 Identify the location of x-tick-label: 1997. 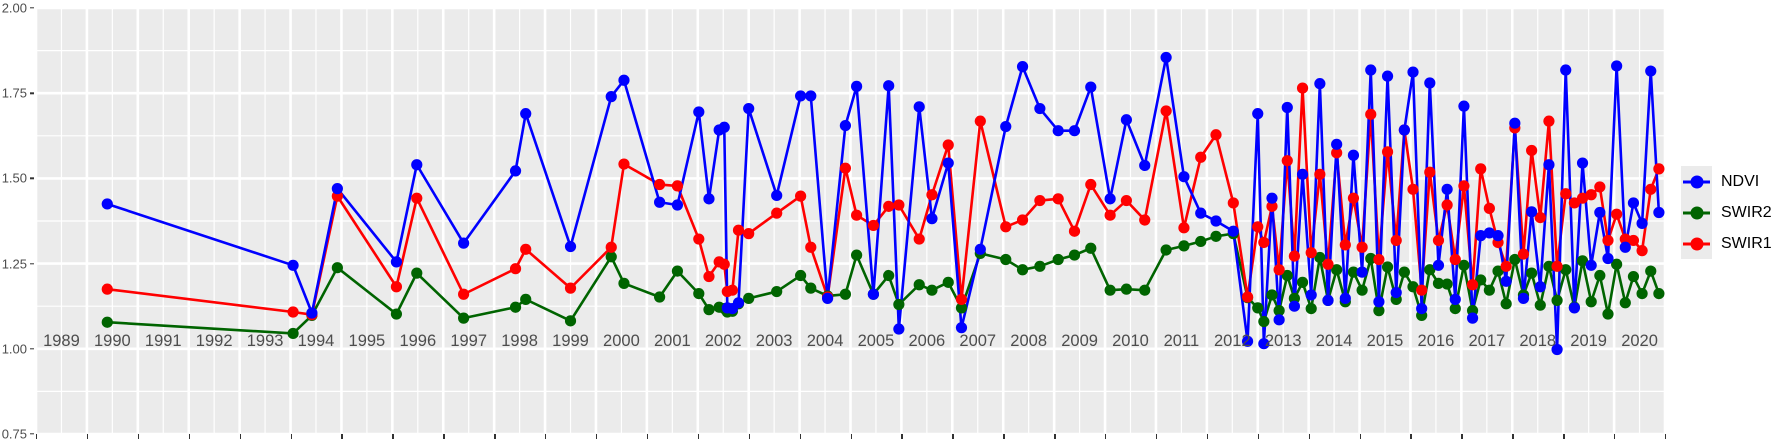
(469, 341).